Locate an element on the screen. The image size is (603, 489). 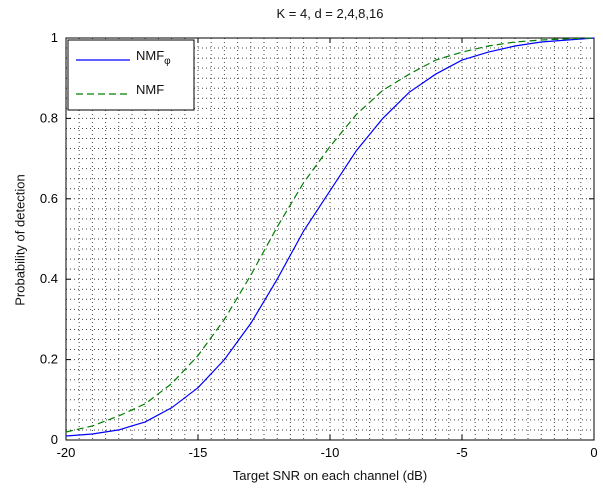
y-tick-label: 0.6 is located at coordinates (49, 198).